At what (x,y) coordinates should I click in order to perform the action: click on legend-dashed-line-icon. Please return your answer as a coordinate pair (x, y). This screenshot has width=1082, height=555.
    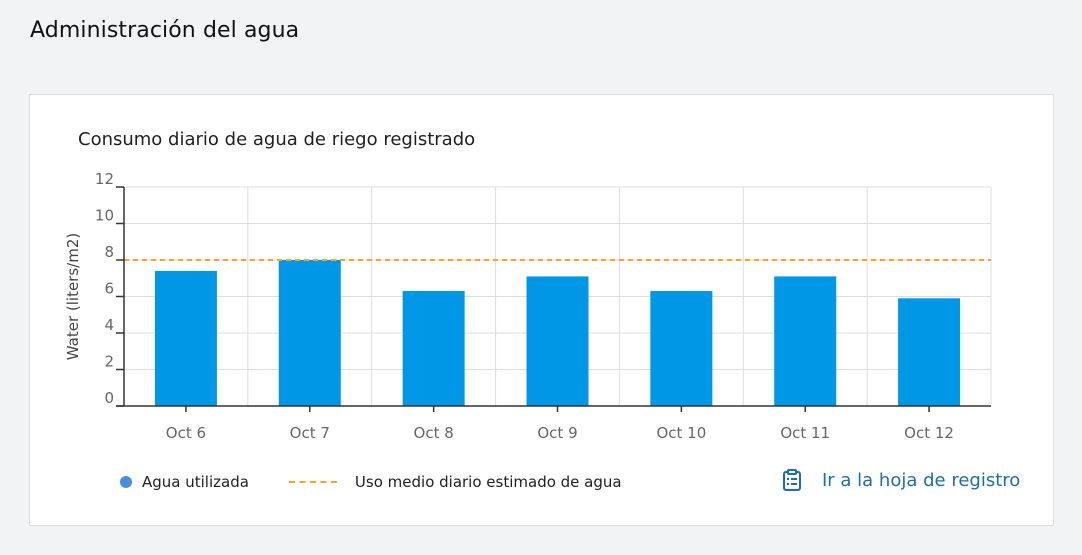
    Looking at the image, I should click on (312, 482).